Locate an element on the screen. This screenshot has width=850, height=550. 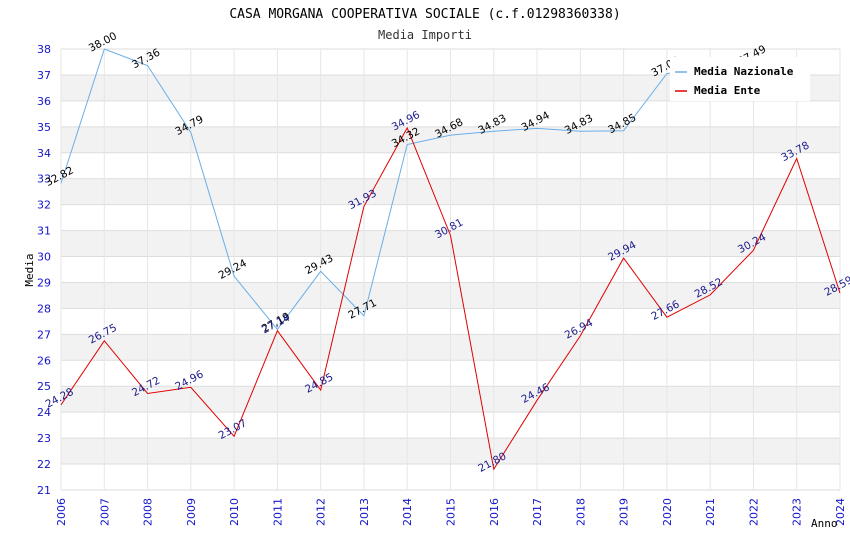
legend-box is located at coordinates (740, 79).